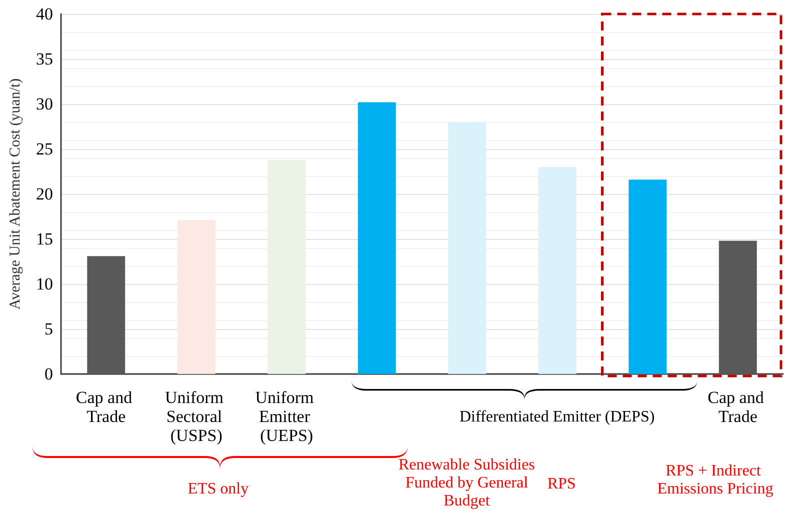 Image resolution: width=788 pixels, height=514 pixels. What do you see at coordinates (44, 194) in the screenshot?
I see `y-tick-label: 20` at bounding box center [44, 194].